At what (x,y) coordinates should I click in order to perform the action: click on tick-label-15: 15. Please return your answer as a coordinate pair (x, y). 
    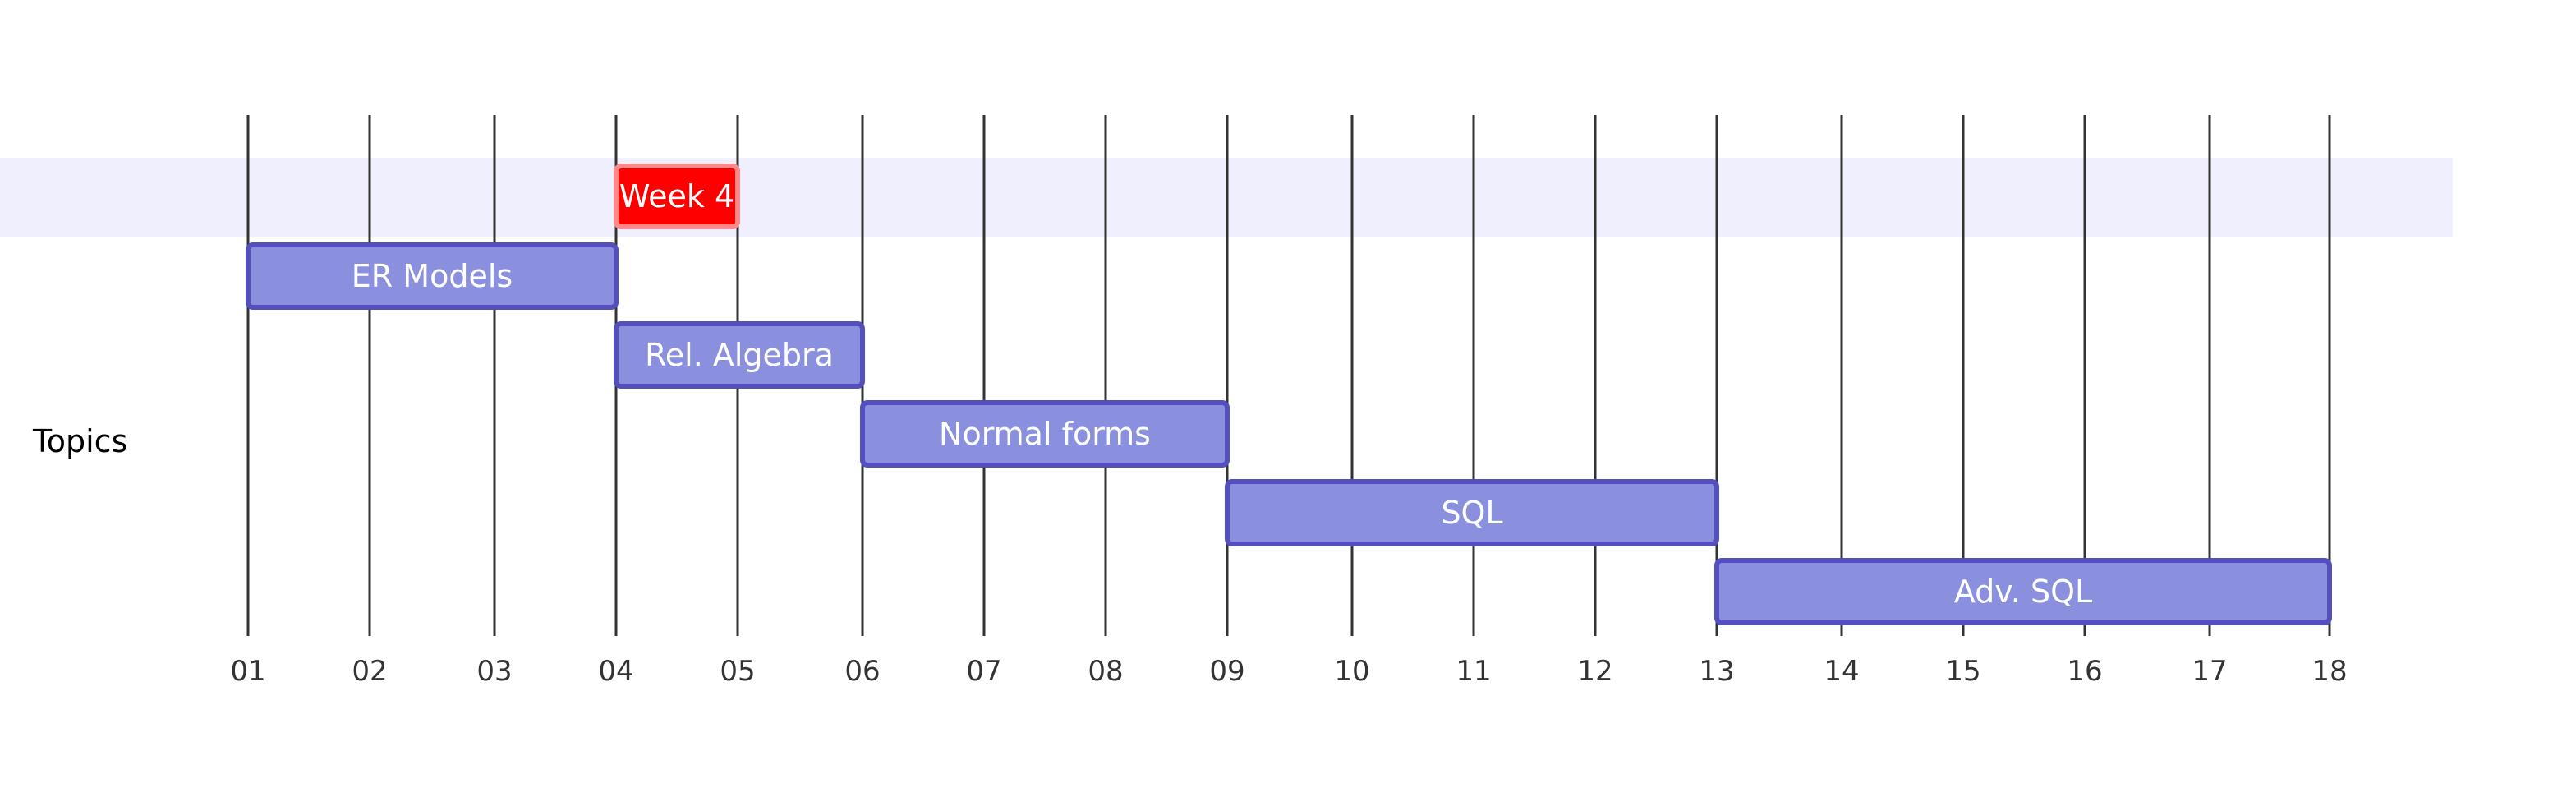
    Looking at the image, I should click on (1963, 671).